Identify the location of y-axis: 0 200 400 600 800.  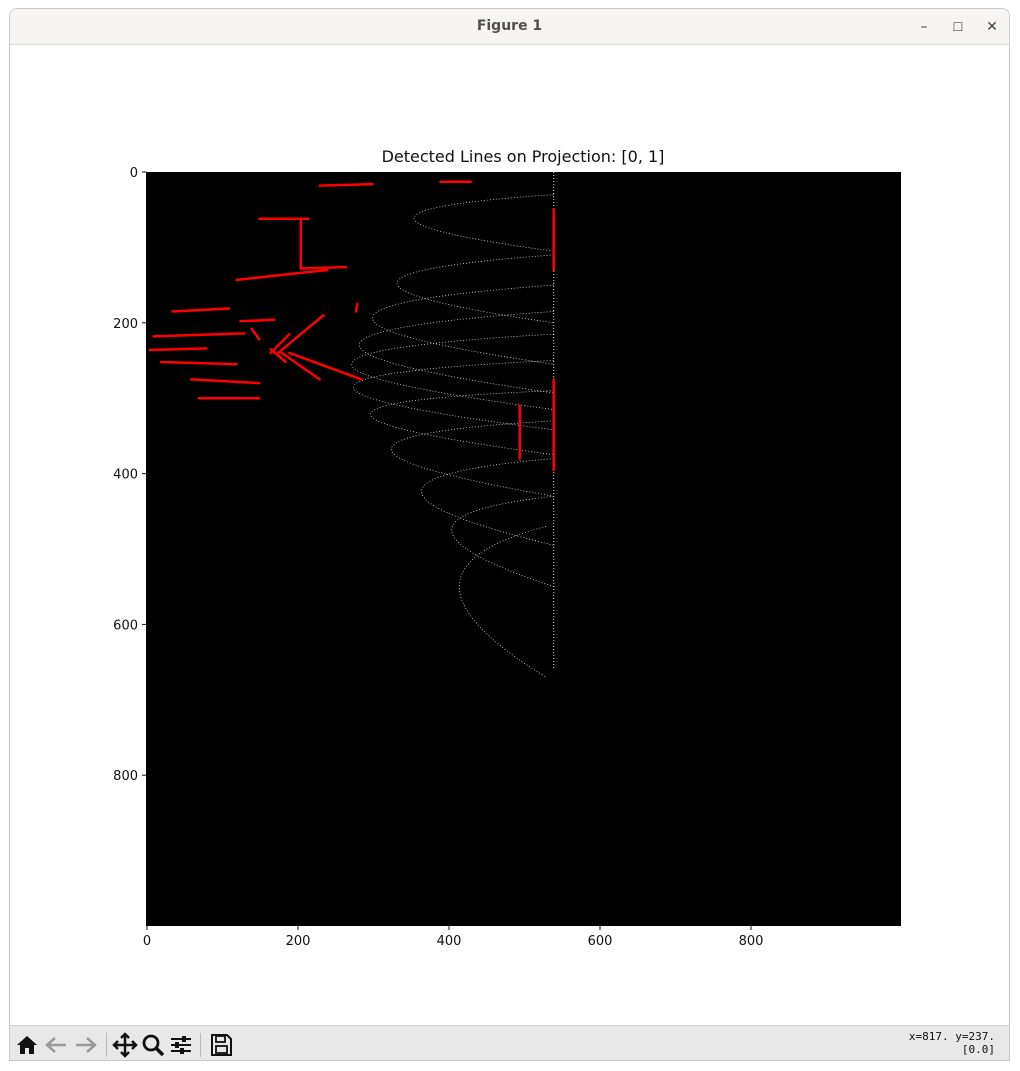
(129, 475).